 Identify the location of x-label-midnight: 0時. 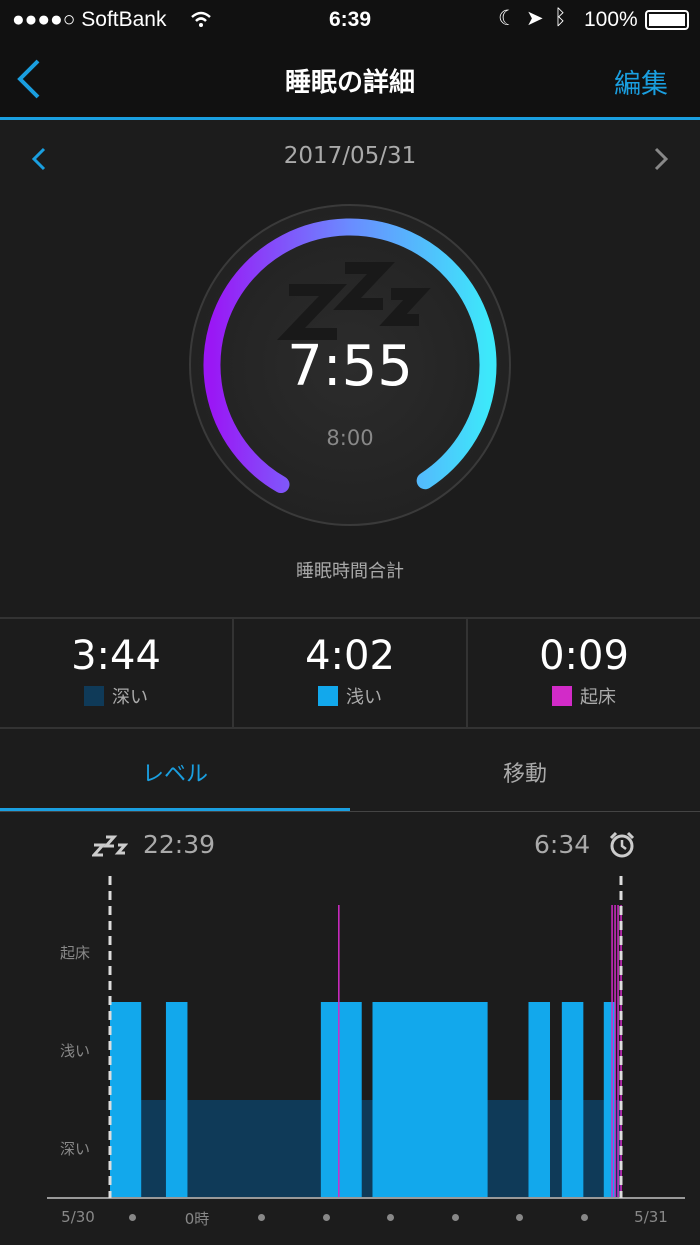
(197, 1219).